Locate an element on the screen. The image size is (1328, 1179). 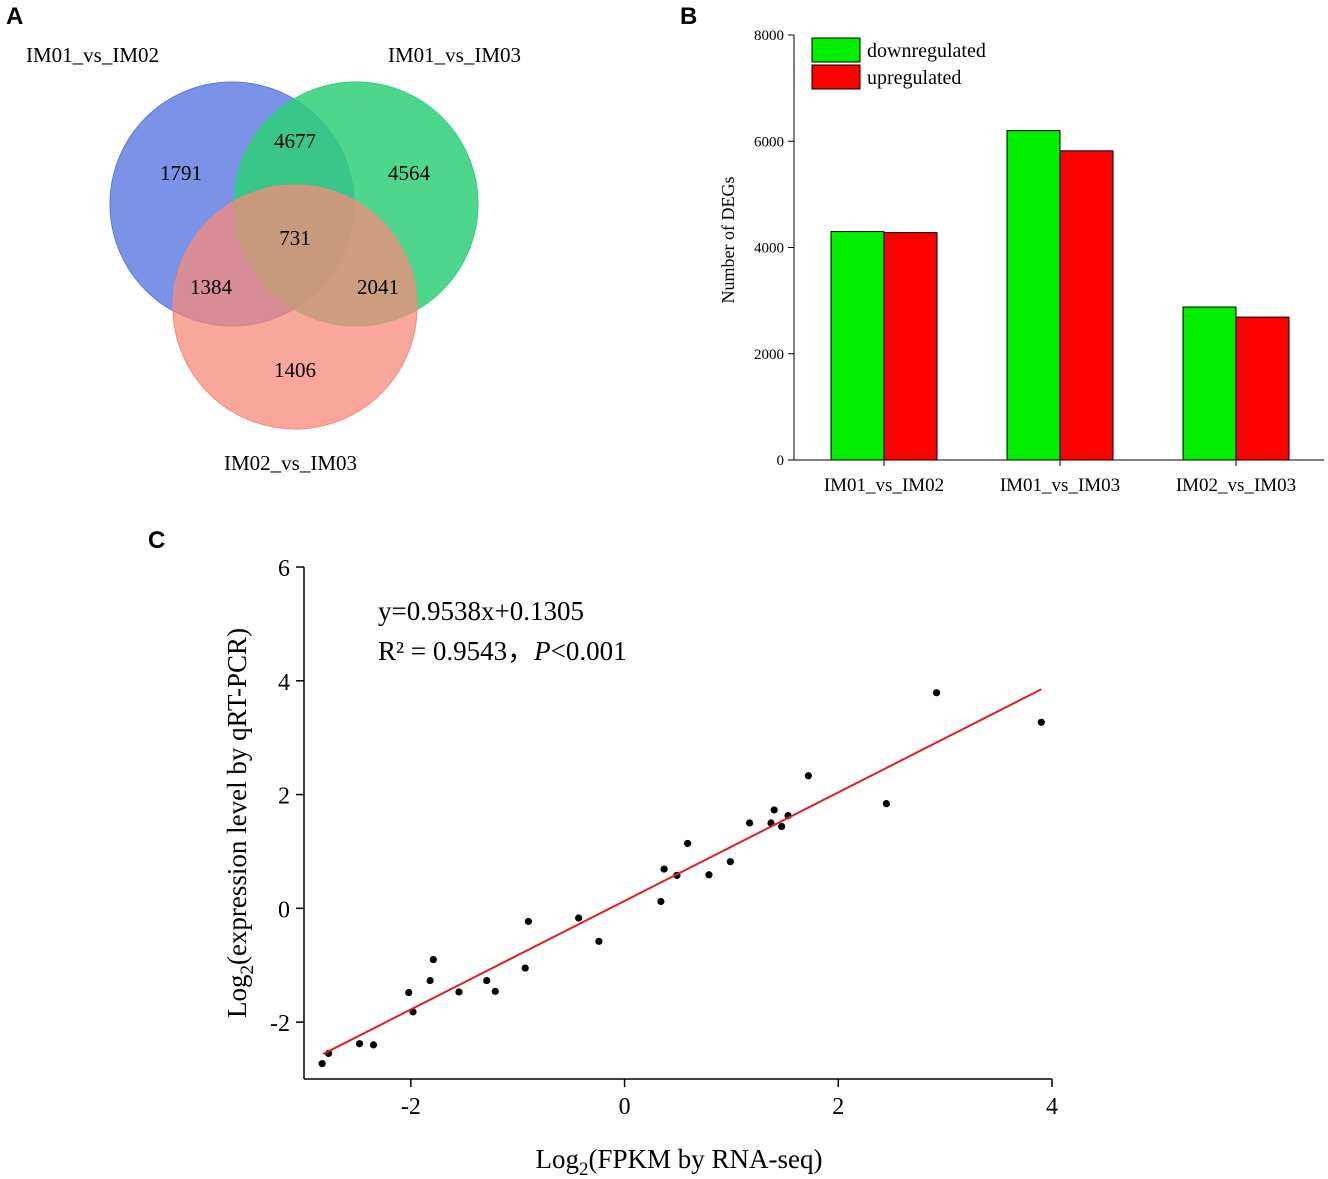
panel-label-b: B is located at coordinates (688, 16).